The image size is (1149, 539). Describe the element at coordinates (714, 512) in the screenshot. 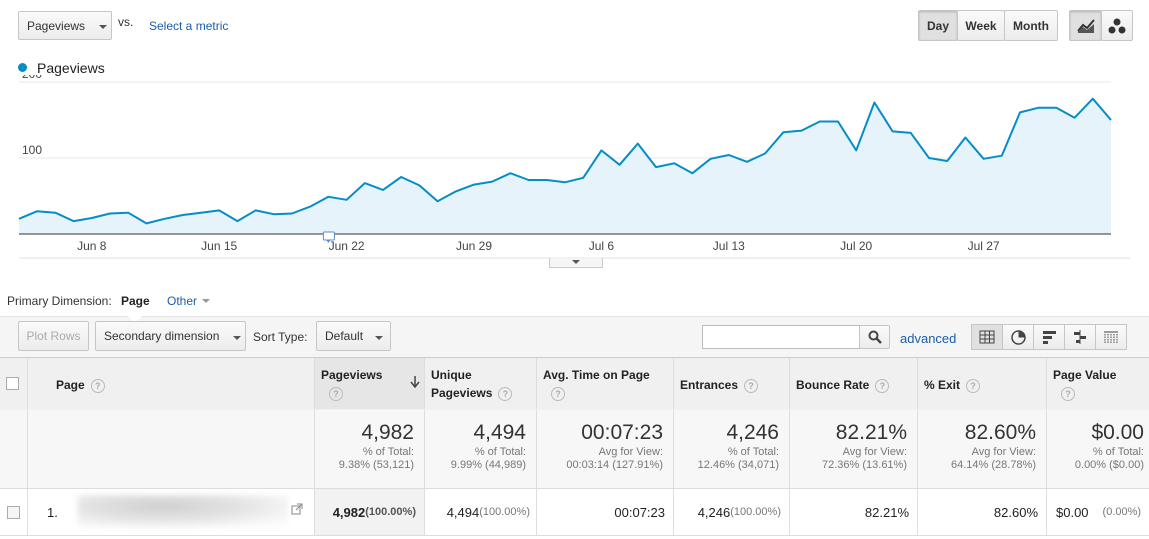

I see `row-entrances-value: 4,246` at that location.